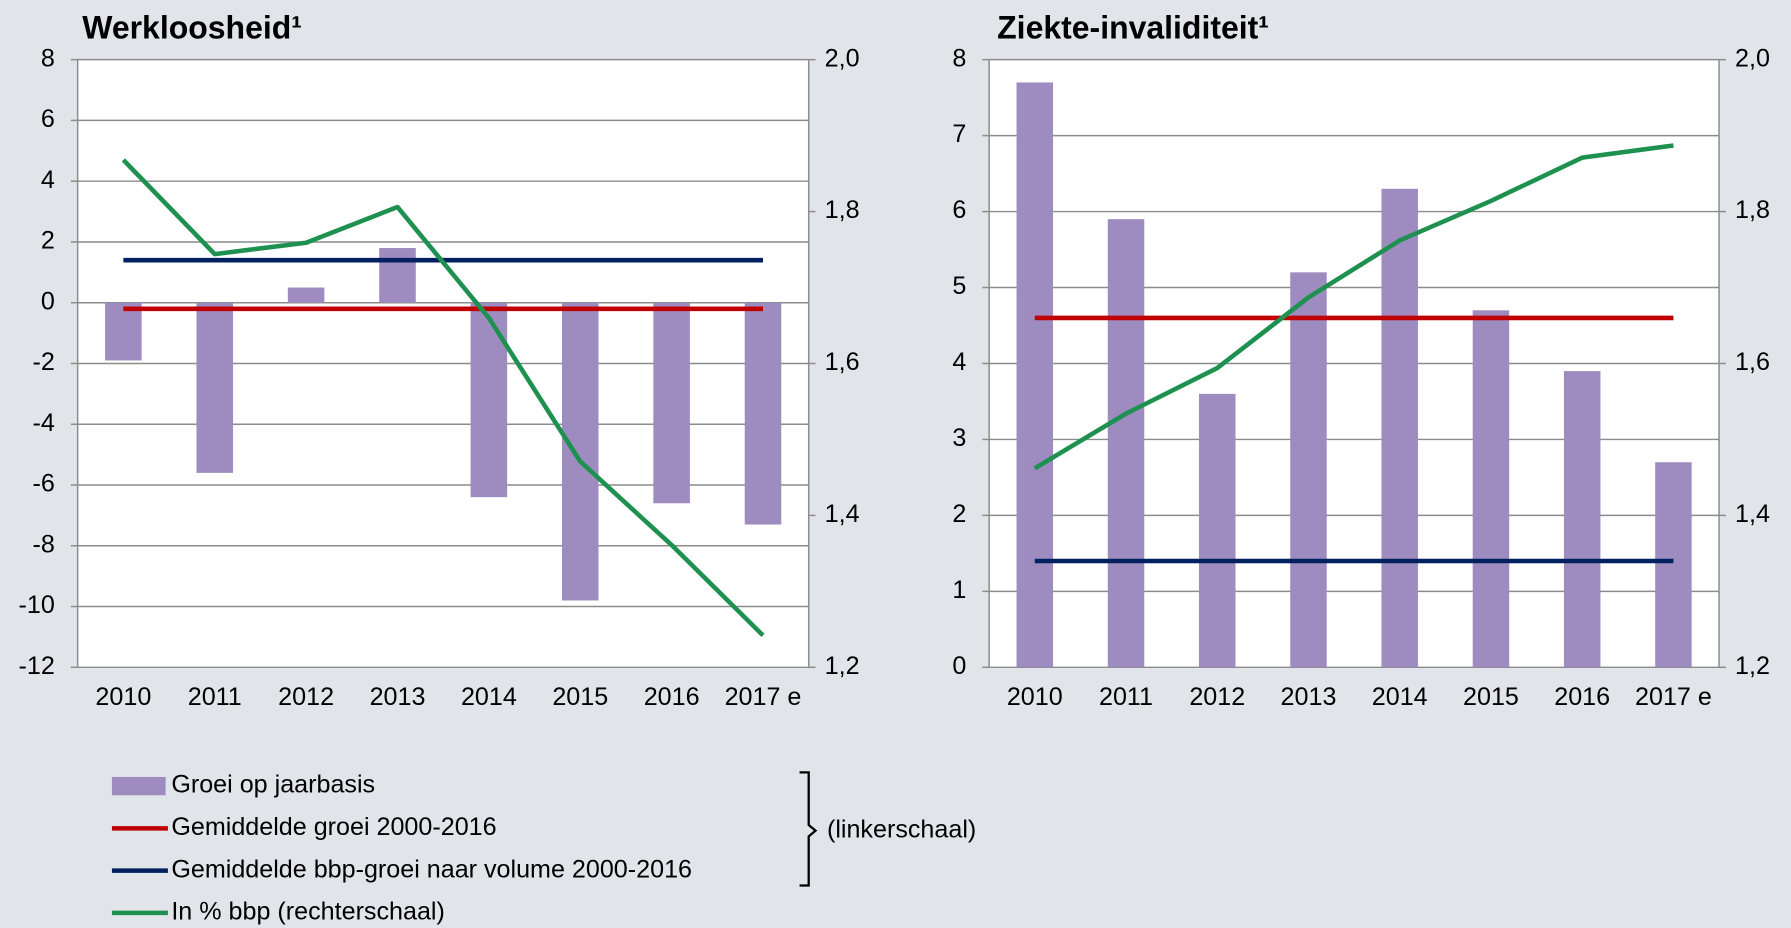 The height and width of the screenshot is (928, 1791). What do you see at coordinates (308, 912) in the screenshot?
I see `legend-label: In % bbp (rechterschaal)` at bounding box center [308, 912].